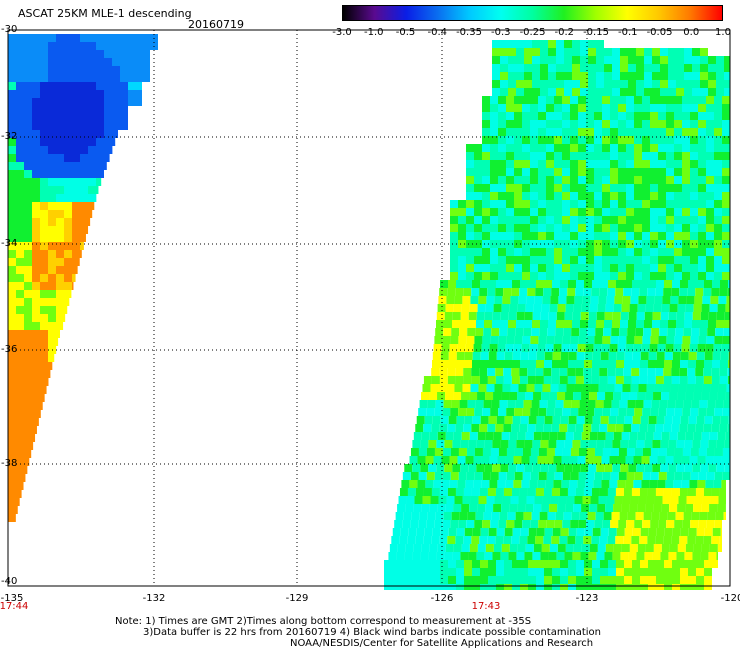 The width and height of the screenshot is (740, 650). What do you see at coordinates (532, 13) in the screenshot?
I see `color-scale-bar` at bounding box center [532, 13].